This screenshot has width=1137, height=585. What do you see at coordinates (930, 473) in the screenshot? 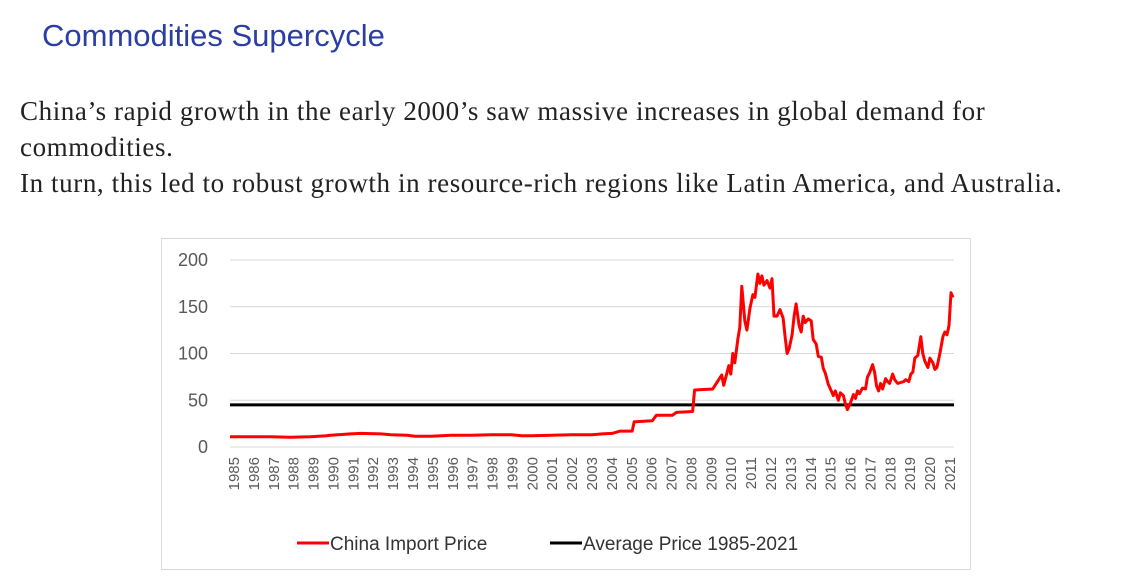
I see `x-tick-label: 2020` at bounding box center [930, 473].